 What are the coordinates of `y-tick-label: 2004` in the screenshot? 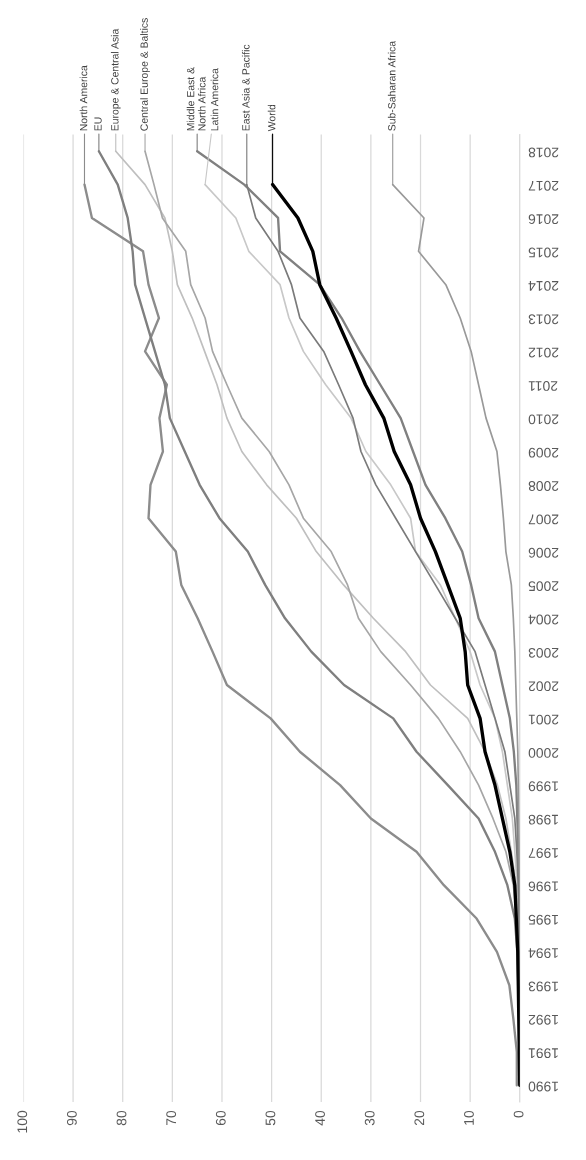 It's located at (543, 619).